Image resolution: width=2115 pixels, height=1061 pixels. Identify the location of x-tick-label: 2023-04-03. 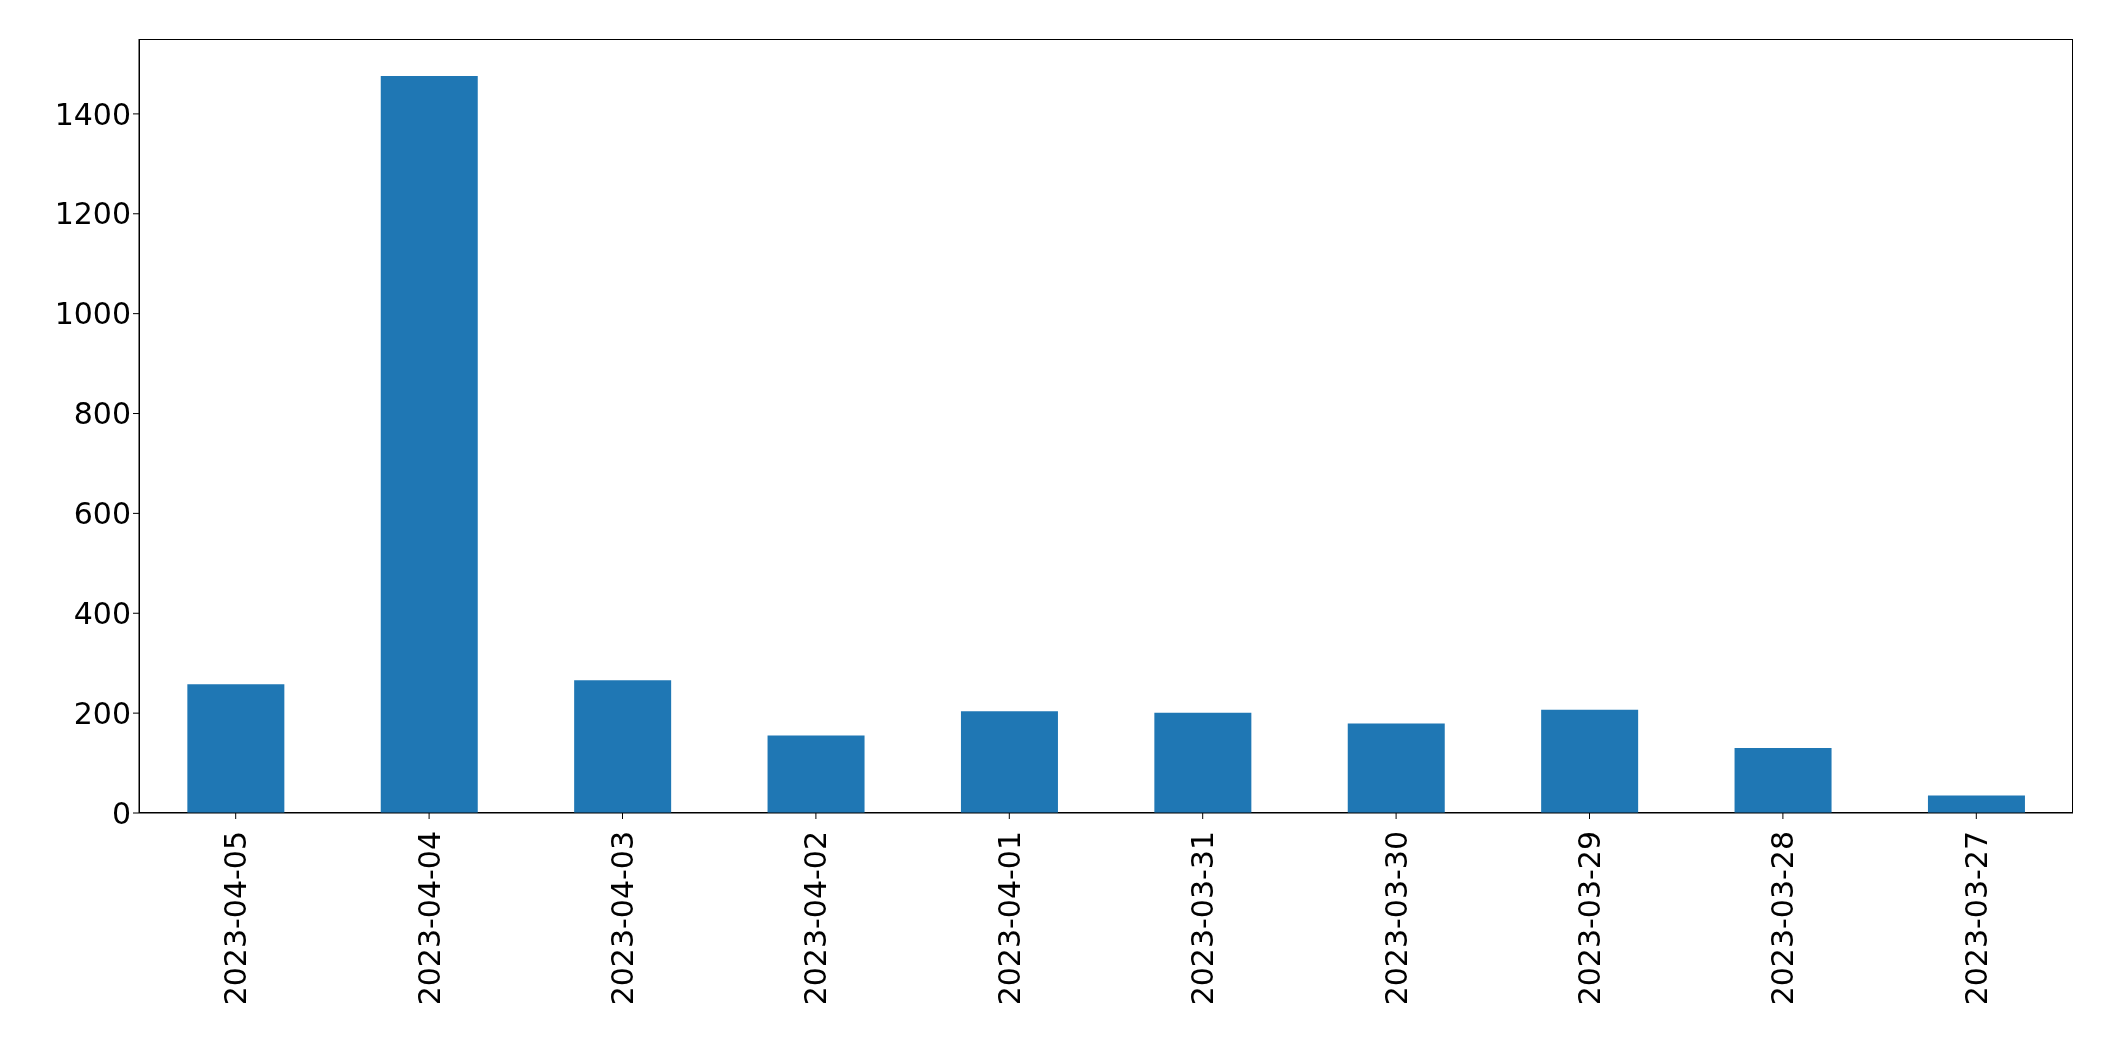
(622, 918).